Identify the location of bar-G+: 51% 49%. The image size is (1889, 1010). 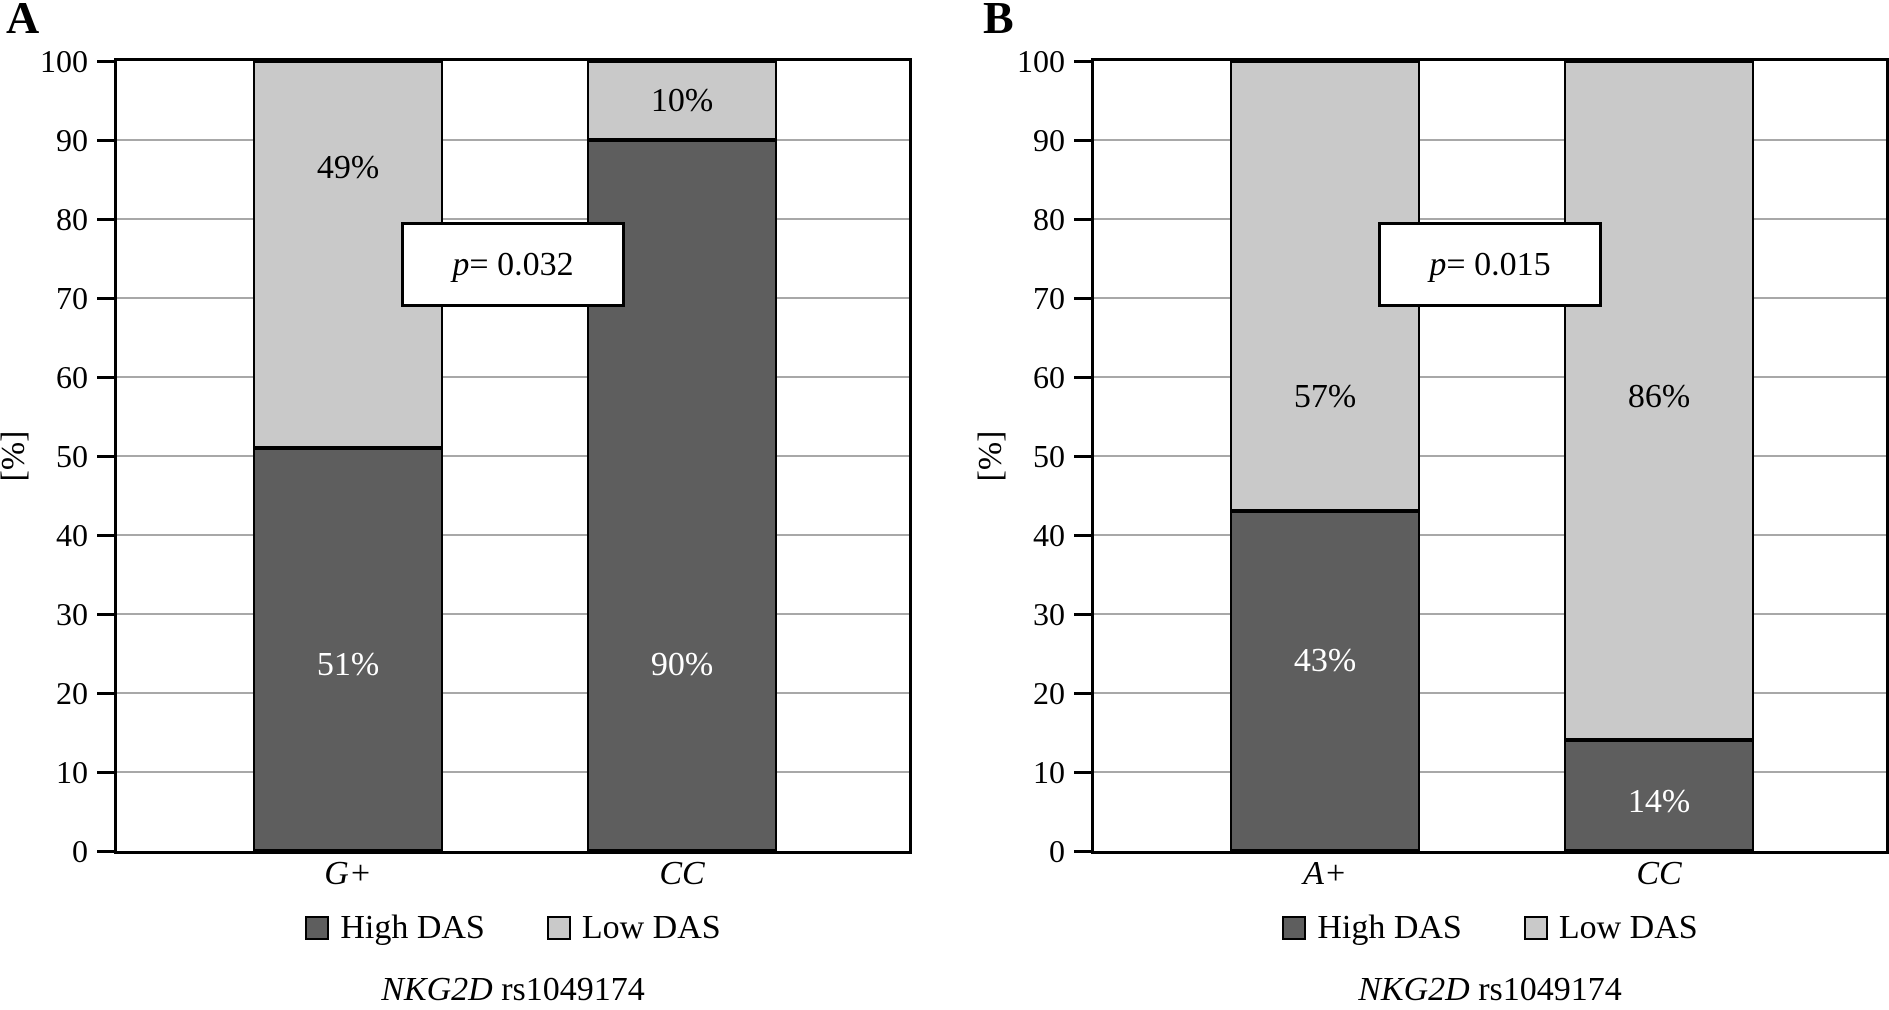
(348, 456).